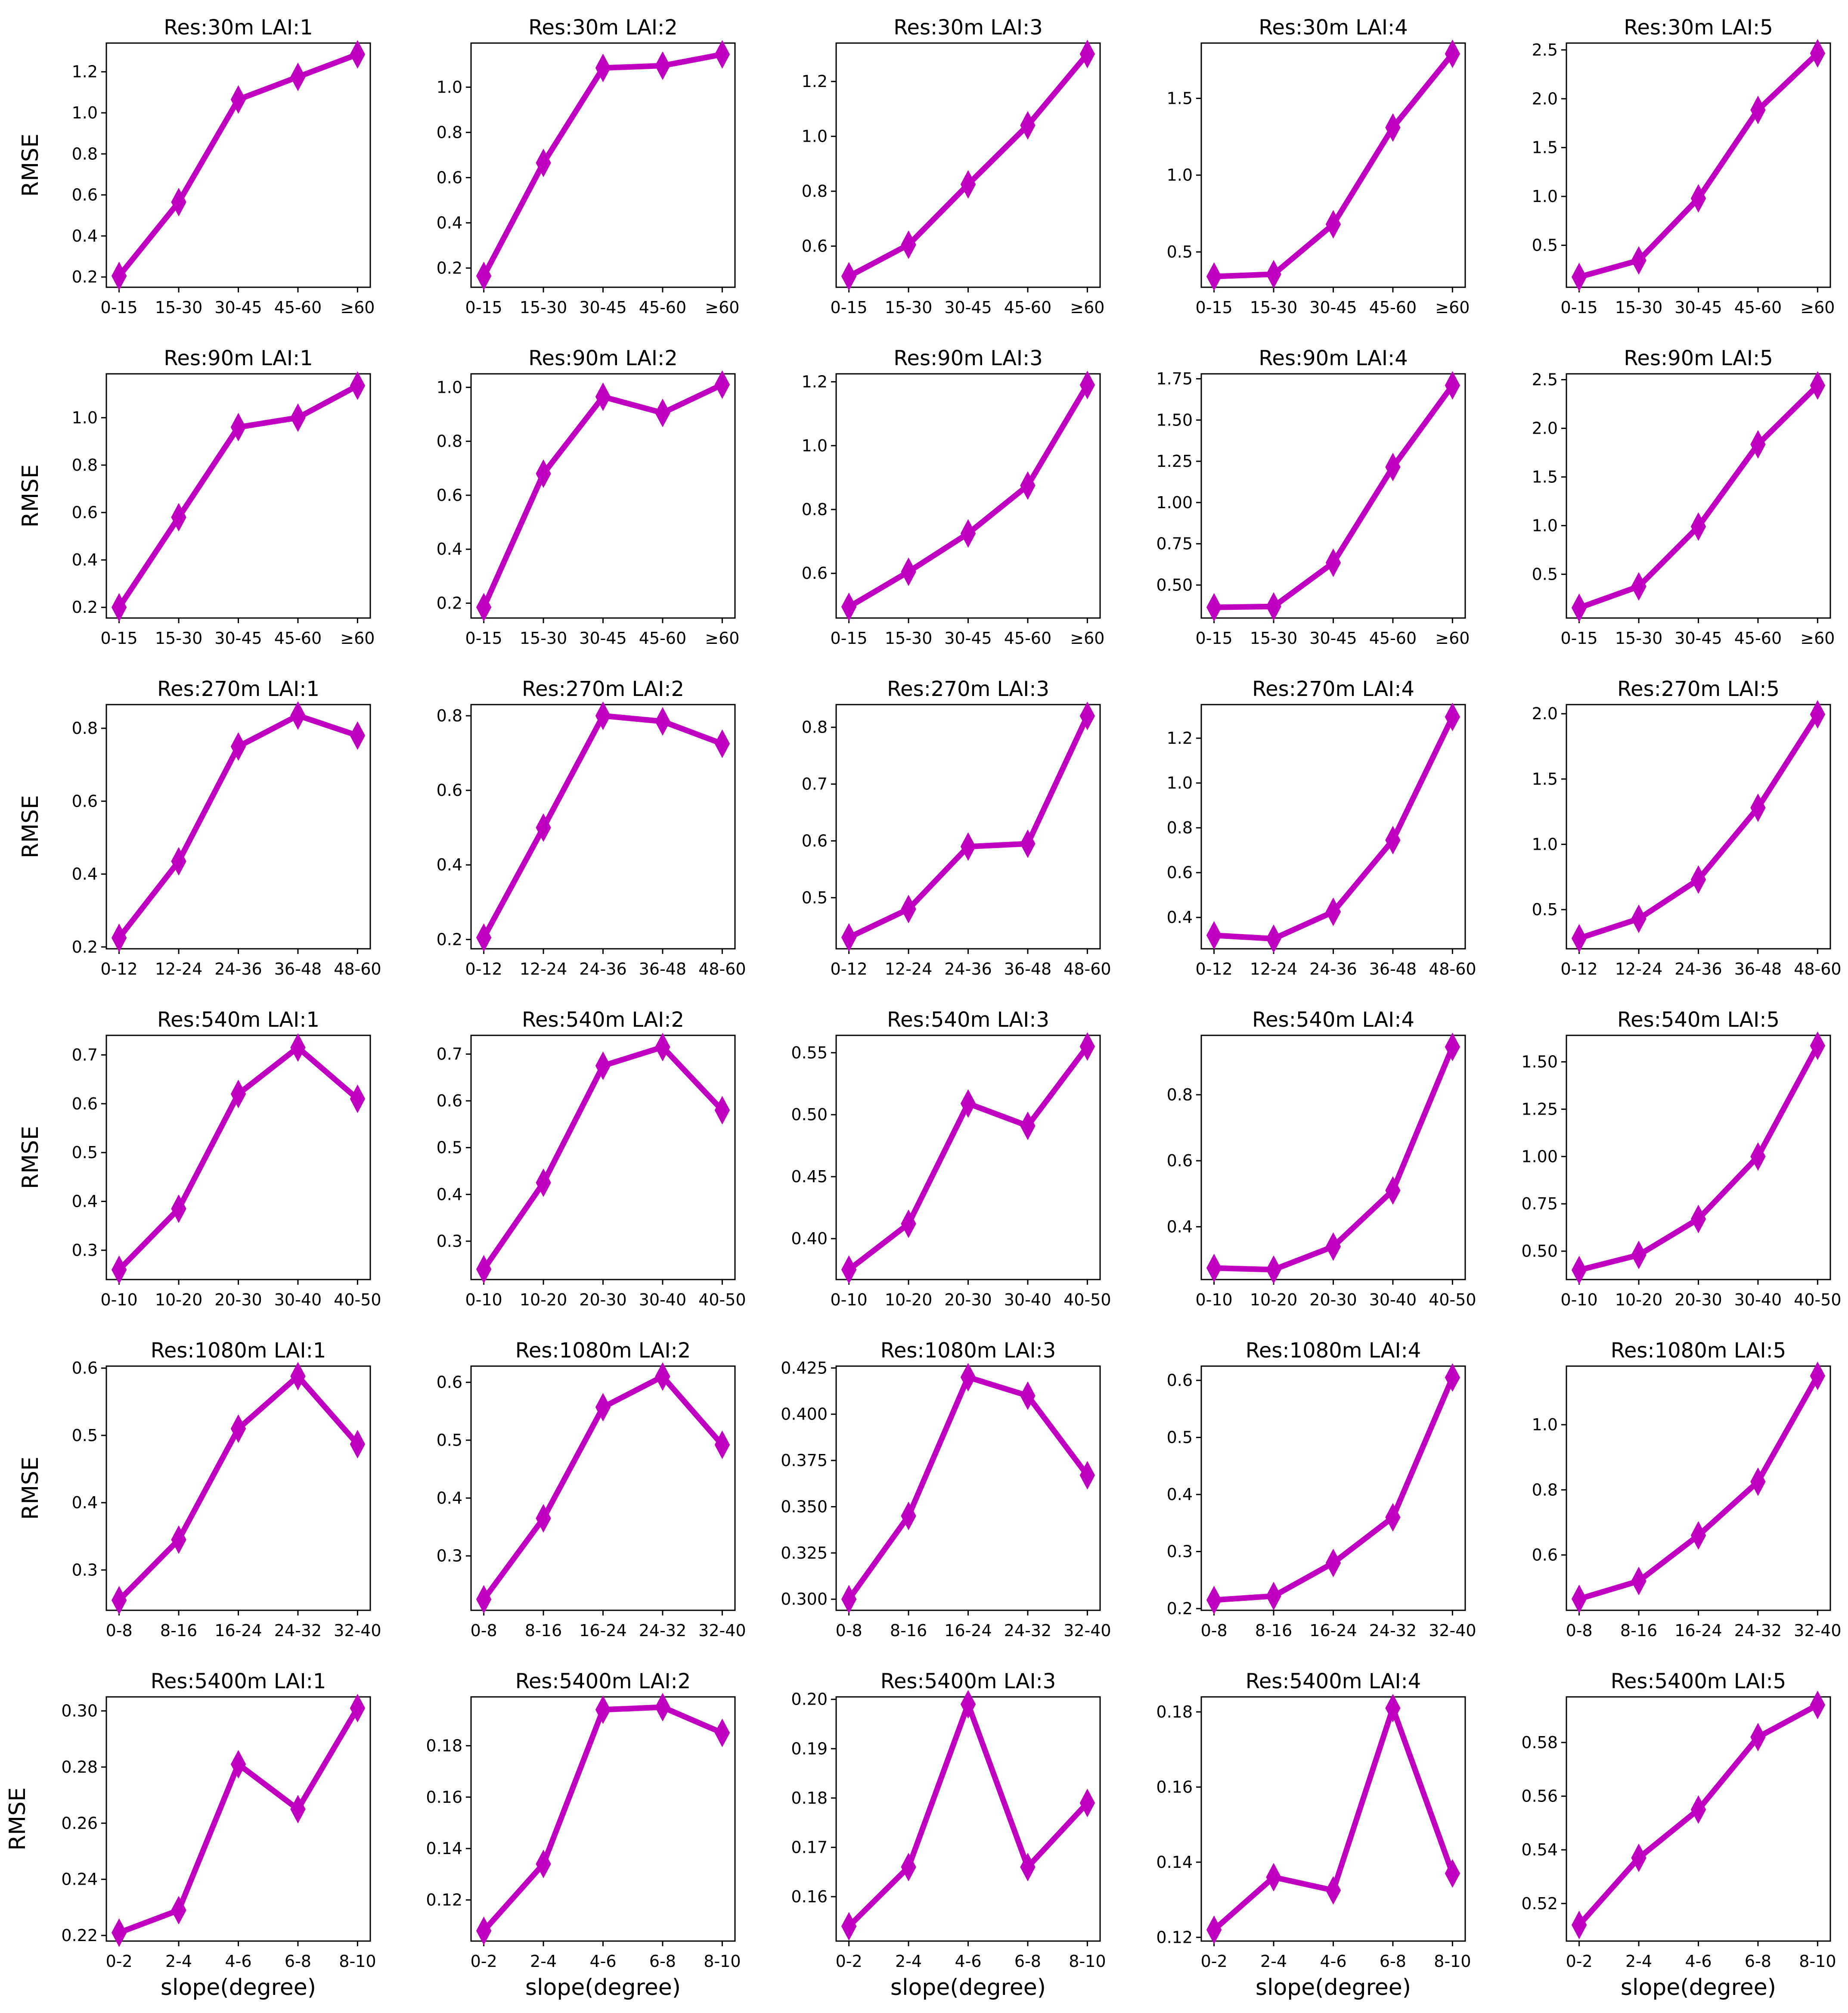 Image resolution: width=1848 pixels, height=2013 pixels. Describe the element at coordinates (1174, 419) in the screenshot. I see `y-tick-label: 1.50` at that location.